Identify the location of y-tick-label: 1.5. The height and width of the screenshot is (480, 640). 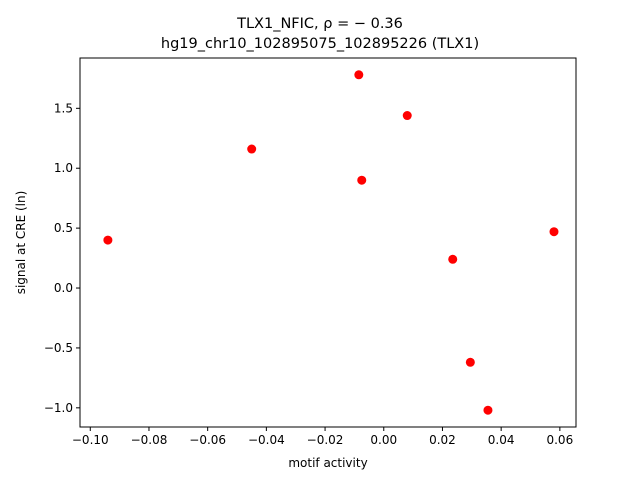
(63, 108).